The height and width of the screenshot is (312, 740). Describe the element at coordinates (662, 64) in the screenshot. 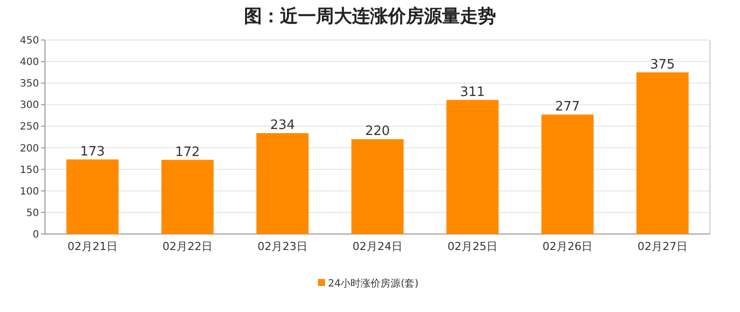

I see `data-label: 375` at that location.